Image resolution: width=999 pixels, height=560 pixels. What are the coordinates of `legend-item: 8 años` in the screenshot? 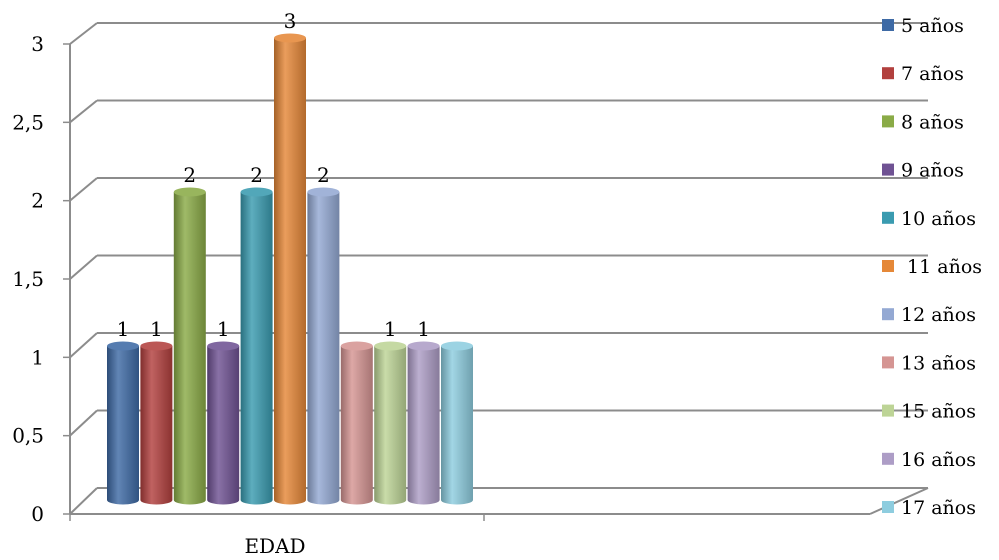 It's located at (923, 122).